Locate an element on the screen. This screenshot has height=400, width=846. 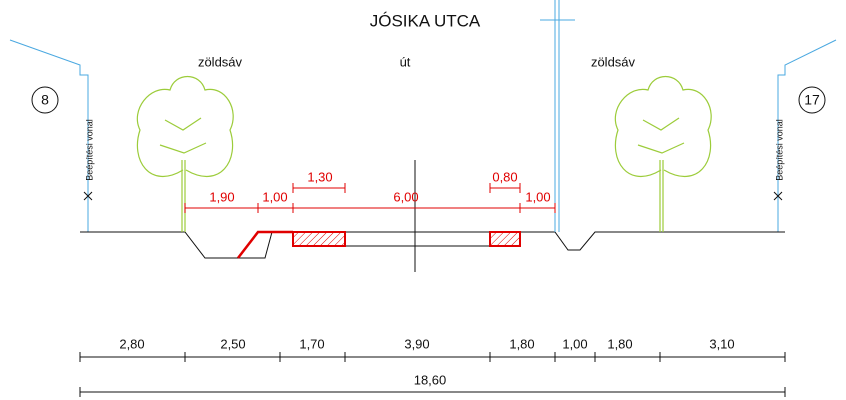
title: JÓSIKA UTCA is located at coordinates (425, 20).